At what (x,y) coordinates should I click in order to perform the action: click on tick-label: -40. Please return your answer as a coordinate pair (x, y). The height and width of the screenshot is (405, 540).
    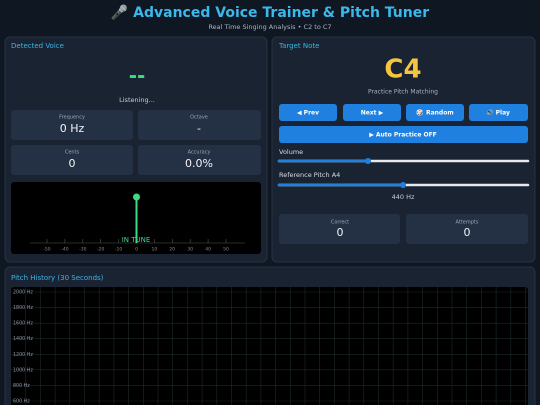
    Looking at the image, I should click on (64, 250).